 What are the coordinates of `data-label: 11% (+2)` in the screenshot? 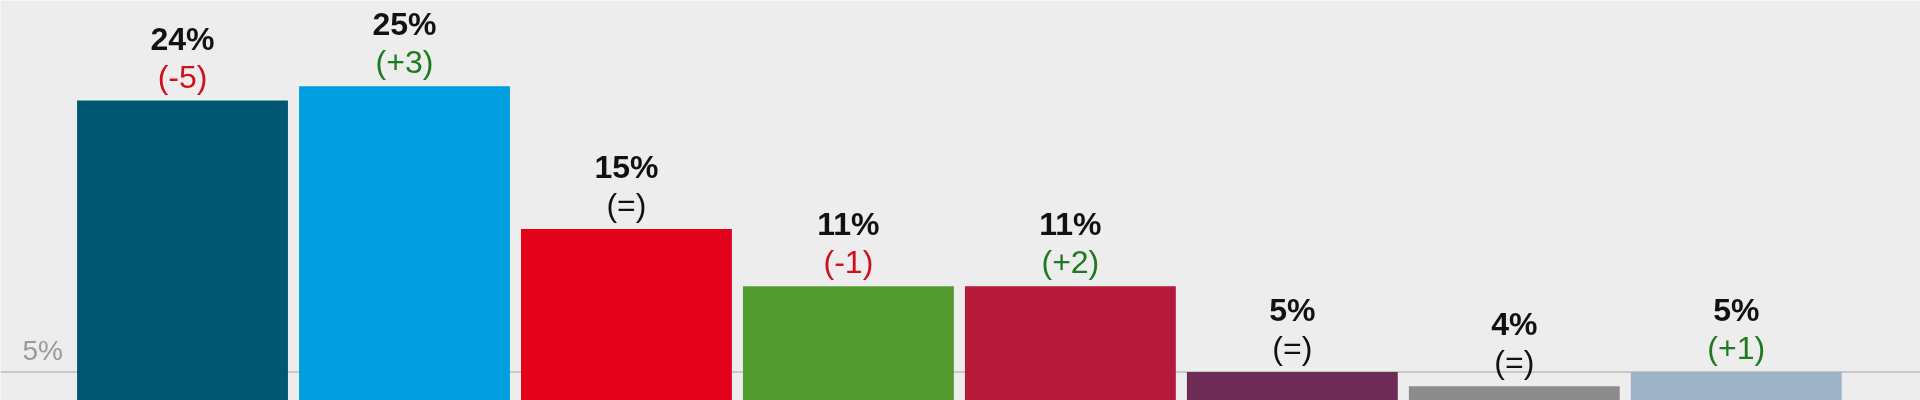 It's located at (1070, 243).